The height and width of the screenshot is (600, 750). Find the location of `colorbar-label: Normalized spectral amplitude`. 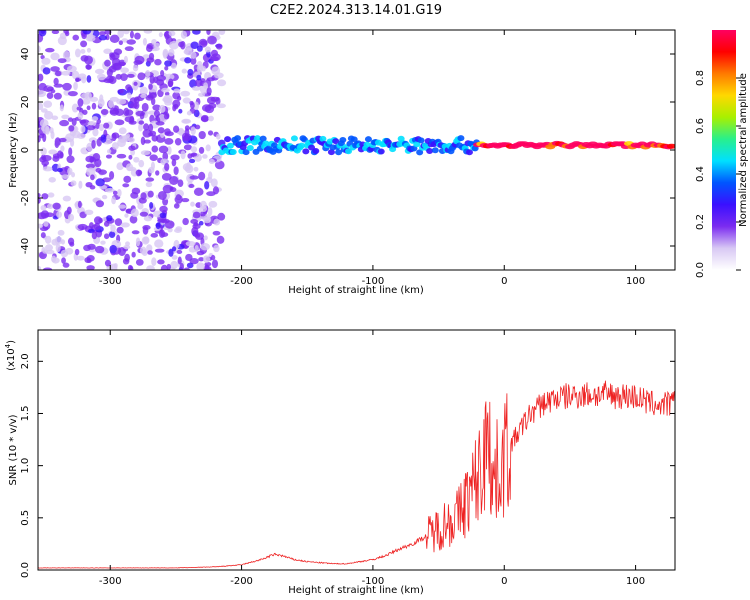

colorbar-label: Normalized spectral amplitude is located at coordinates (743, 150).